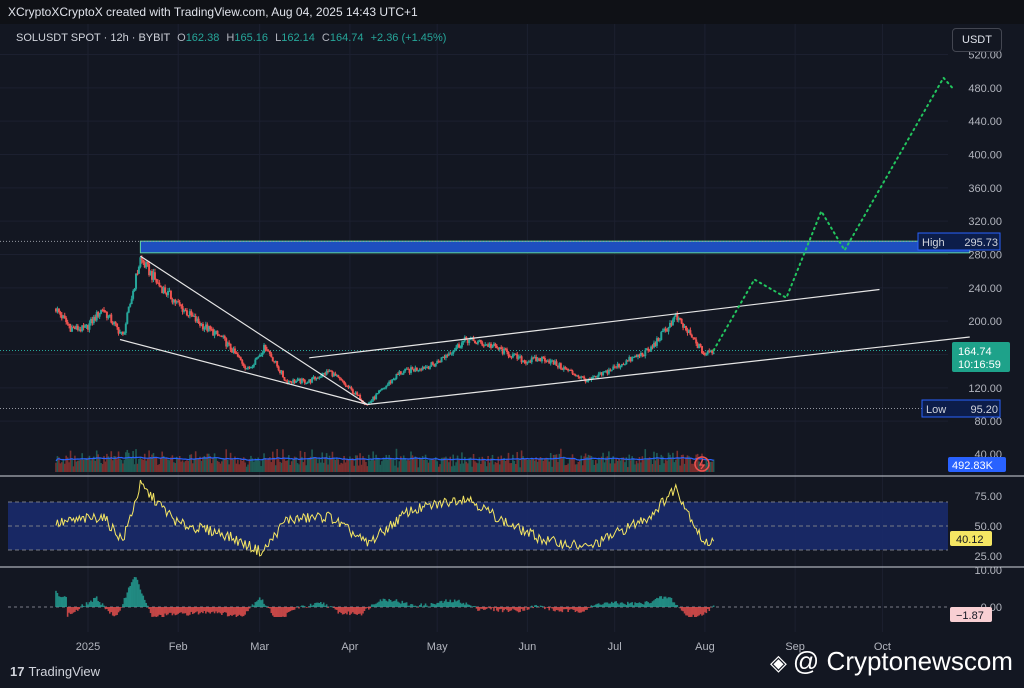  I want to click on watermark: ◈ @ Cryptonewscom, so click(891, 661).